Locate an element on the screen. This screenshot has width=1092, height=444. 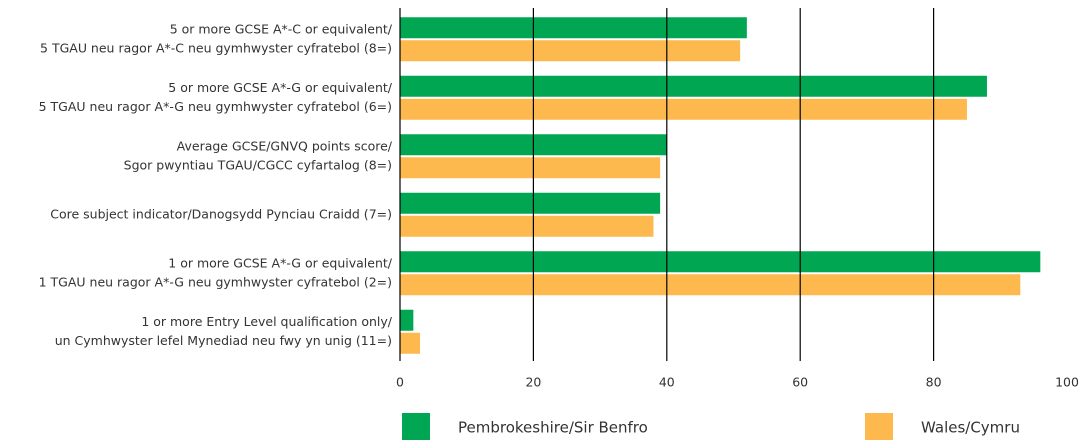
x-tick-label: 20 is located at coordinates (533, 382).